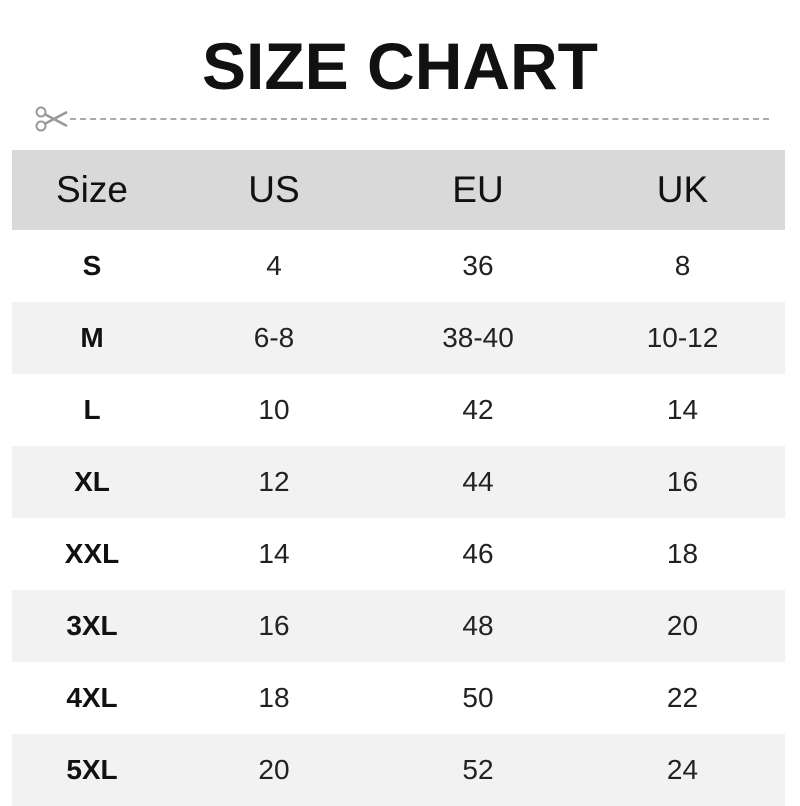 Image resolution: width=800 pixels, height=806 pixels. Describe the element at coordinates (274, 409) in the screenshot. I see `cell-us: 10` at that location.